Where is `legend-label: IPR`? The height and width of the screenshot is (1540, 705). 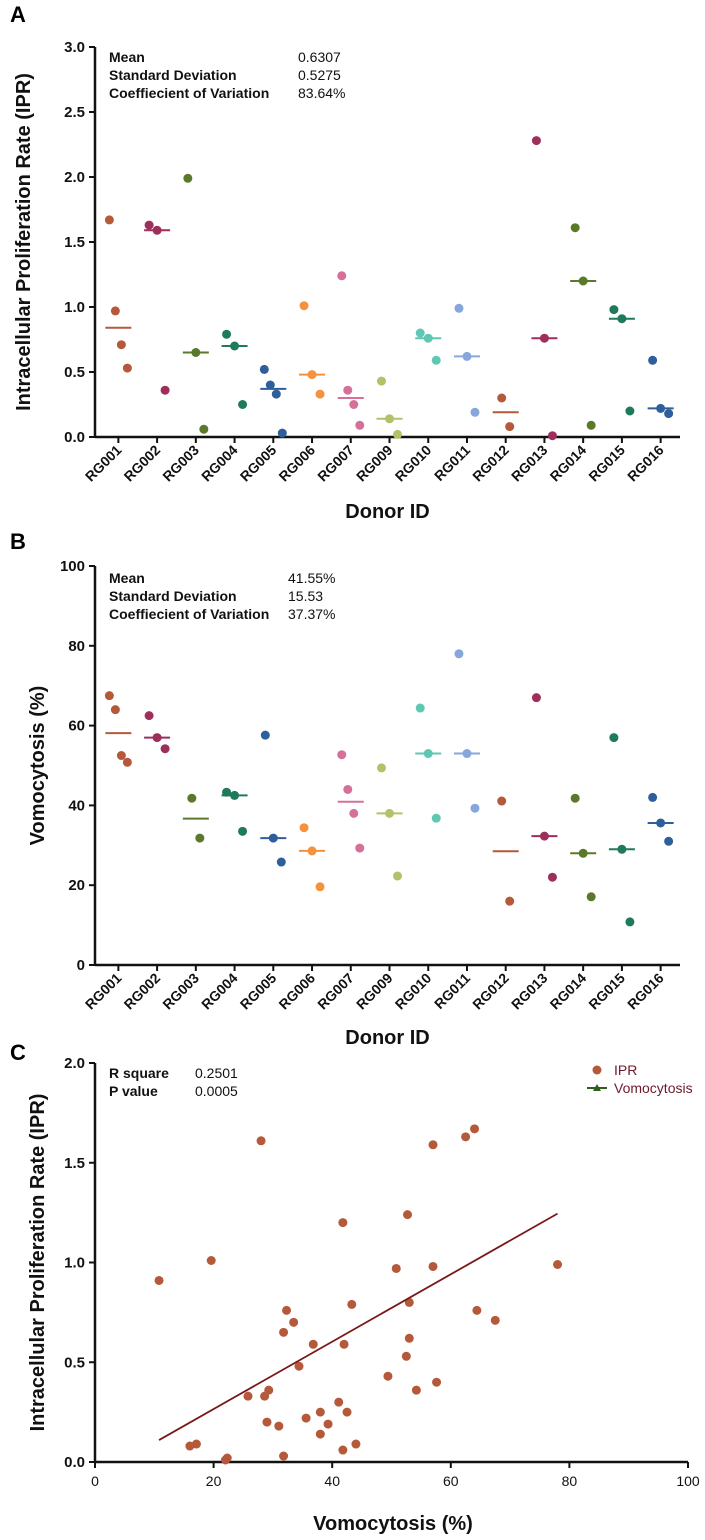
legend-label: IPR is located at coordinates (625, 1070).